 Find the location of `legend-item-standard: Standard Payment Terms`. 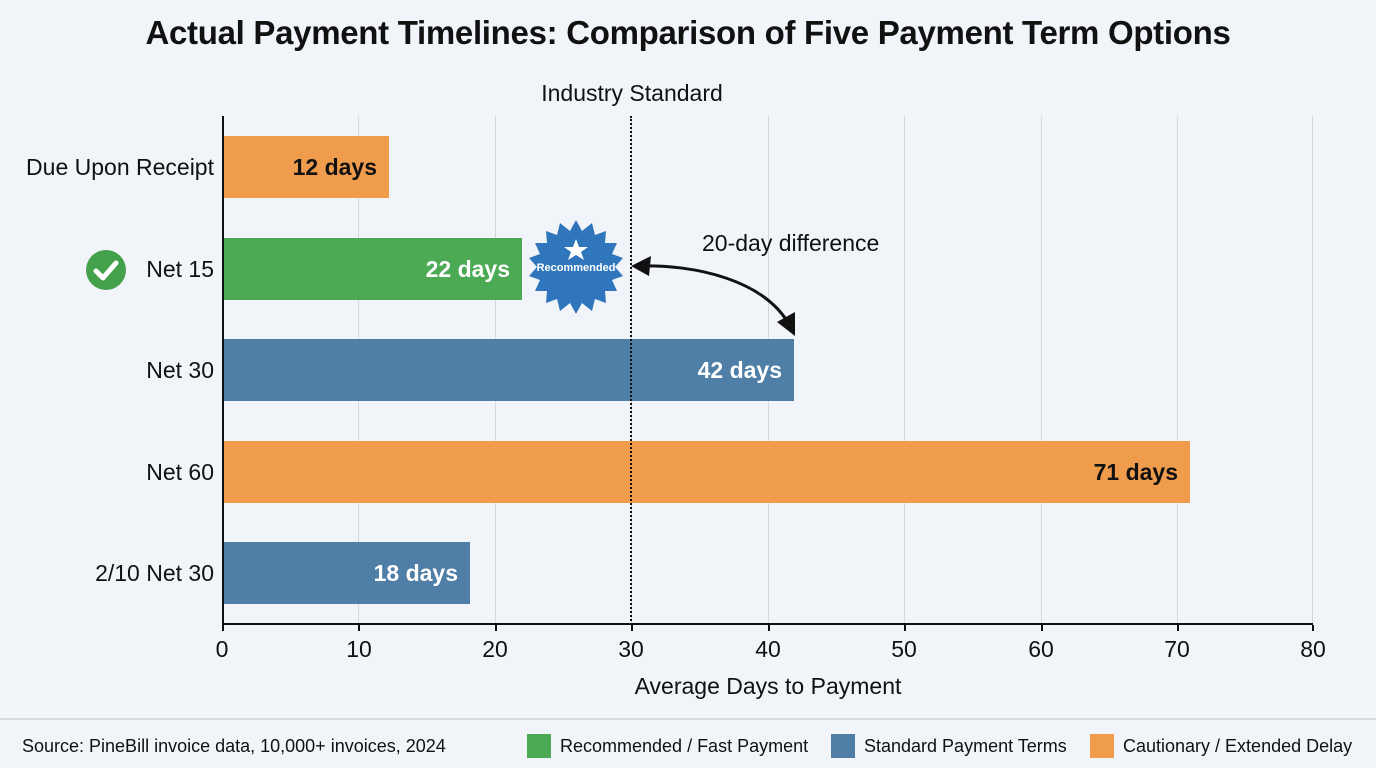

legend-item-standard: Standard Payment Terms is located at coordinates (949, 746).